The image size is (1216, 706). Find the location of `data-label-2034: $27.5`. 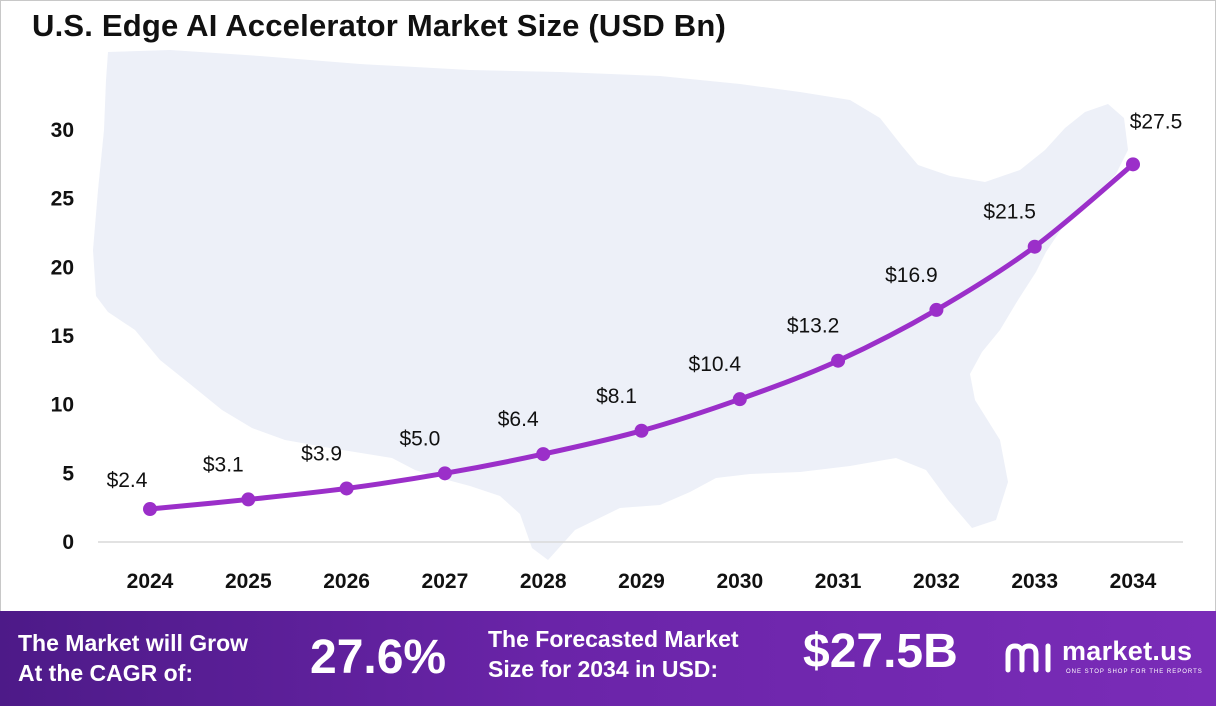

data-label-2034: $27.5 is located at coordinates (1156, 121).